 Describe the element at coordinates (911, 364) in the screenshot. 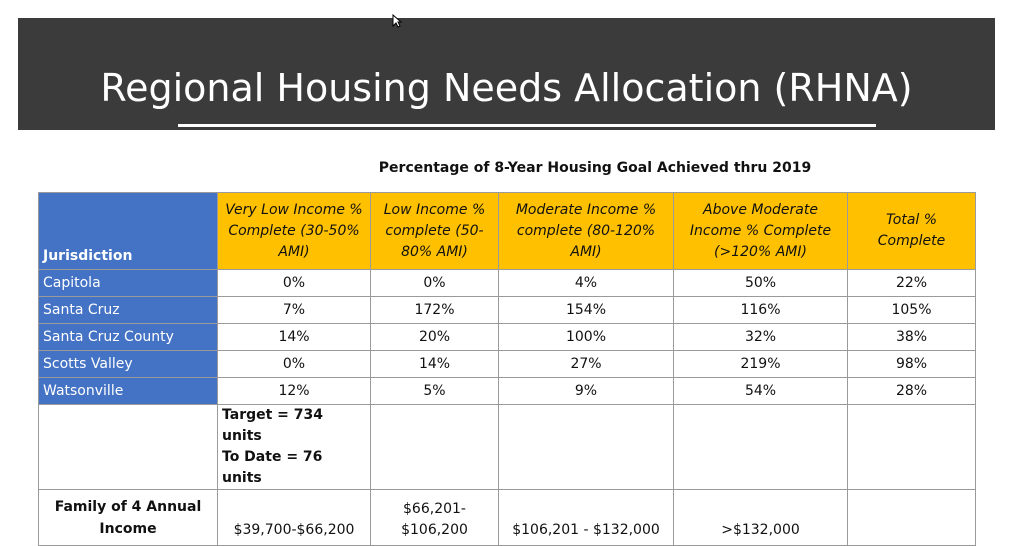

I see `total-cell: 98%` at that location.